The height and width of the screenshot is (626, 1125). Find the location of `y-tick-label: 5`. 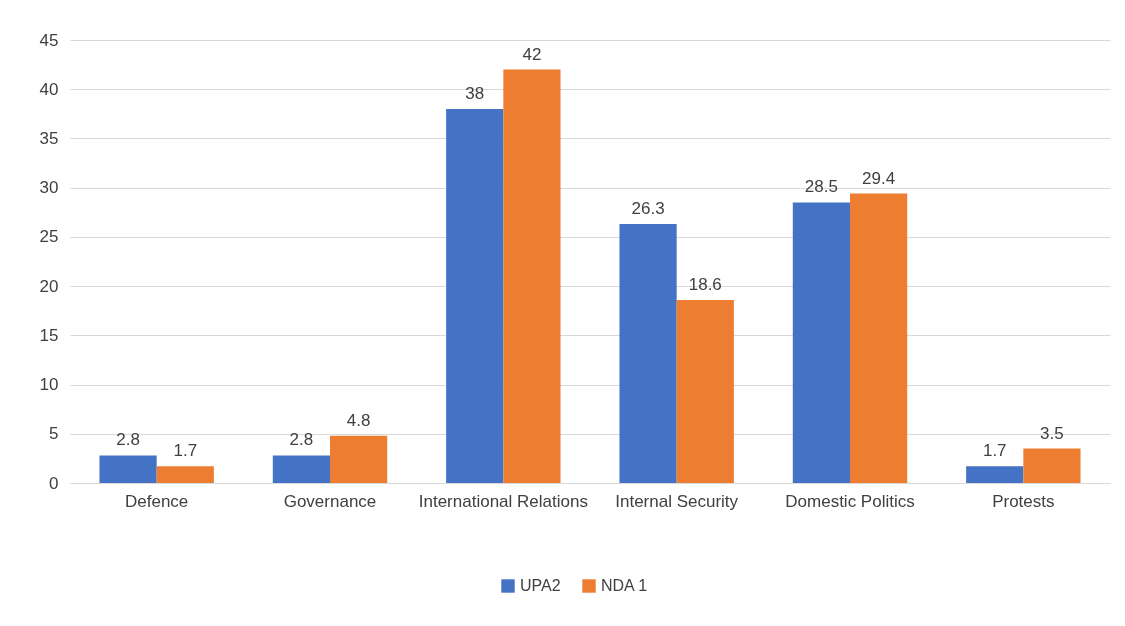

y-tick-label: 5 is located at coordinates (54, 434).